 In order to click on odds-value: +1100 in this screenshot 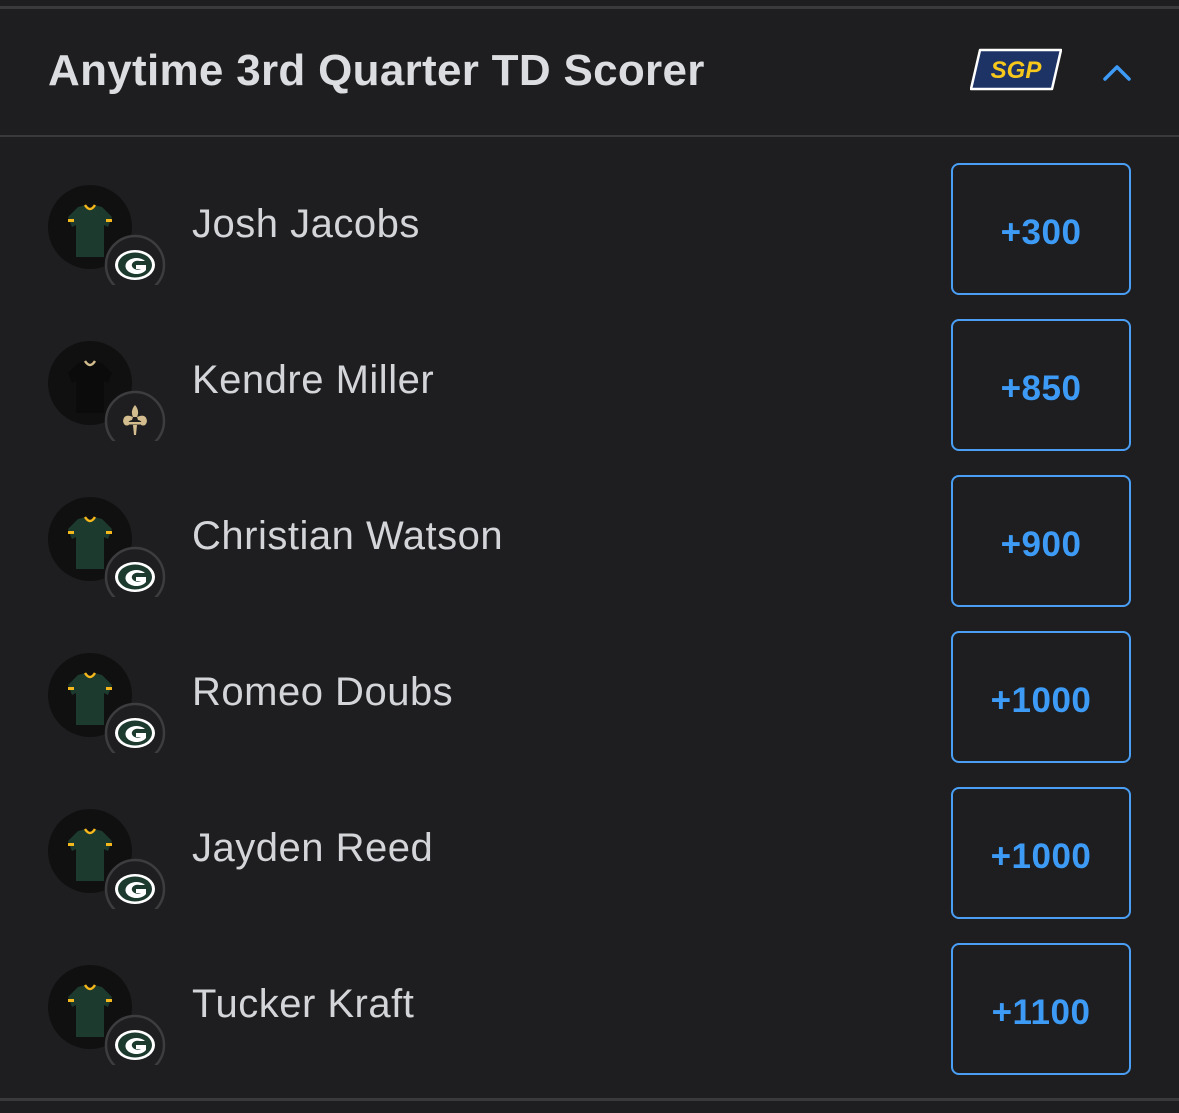, I will do `click(1041, 1012)`.